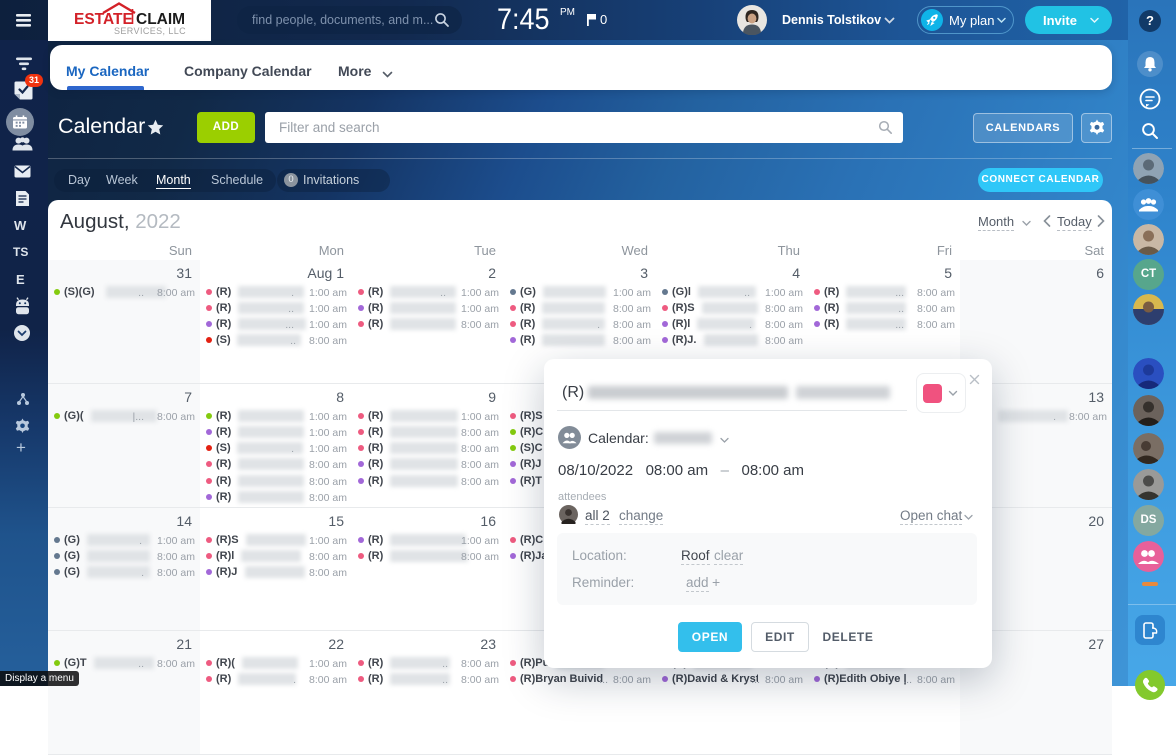 The image size is (1176, 755). I want to click on svg-text: CLAIM, so click(160, 19).